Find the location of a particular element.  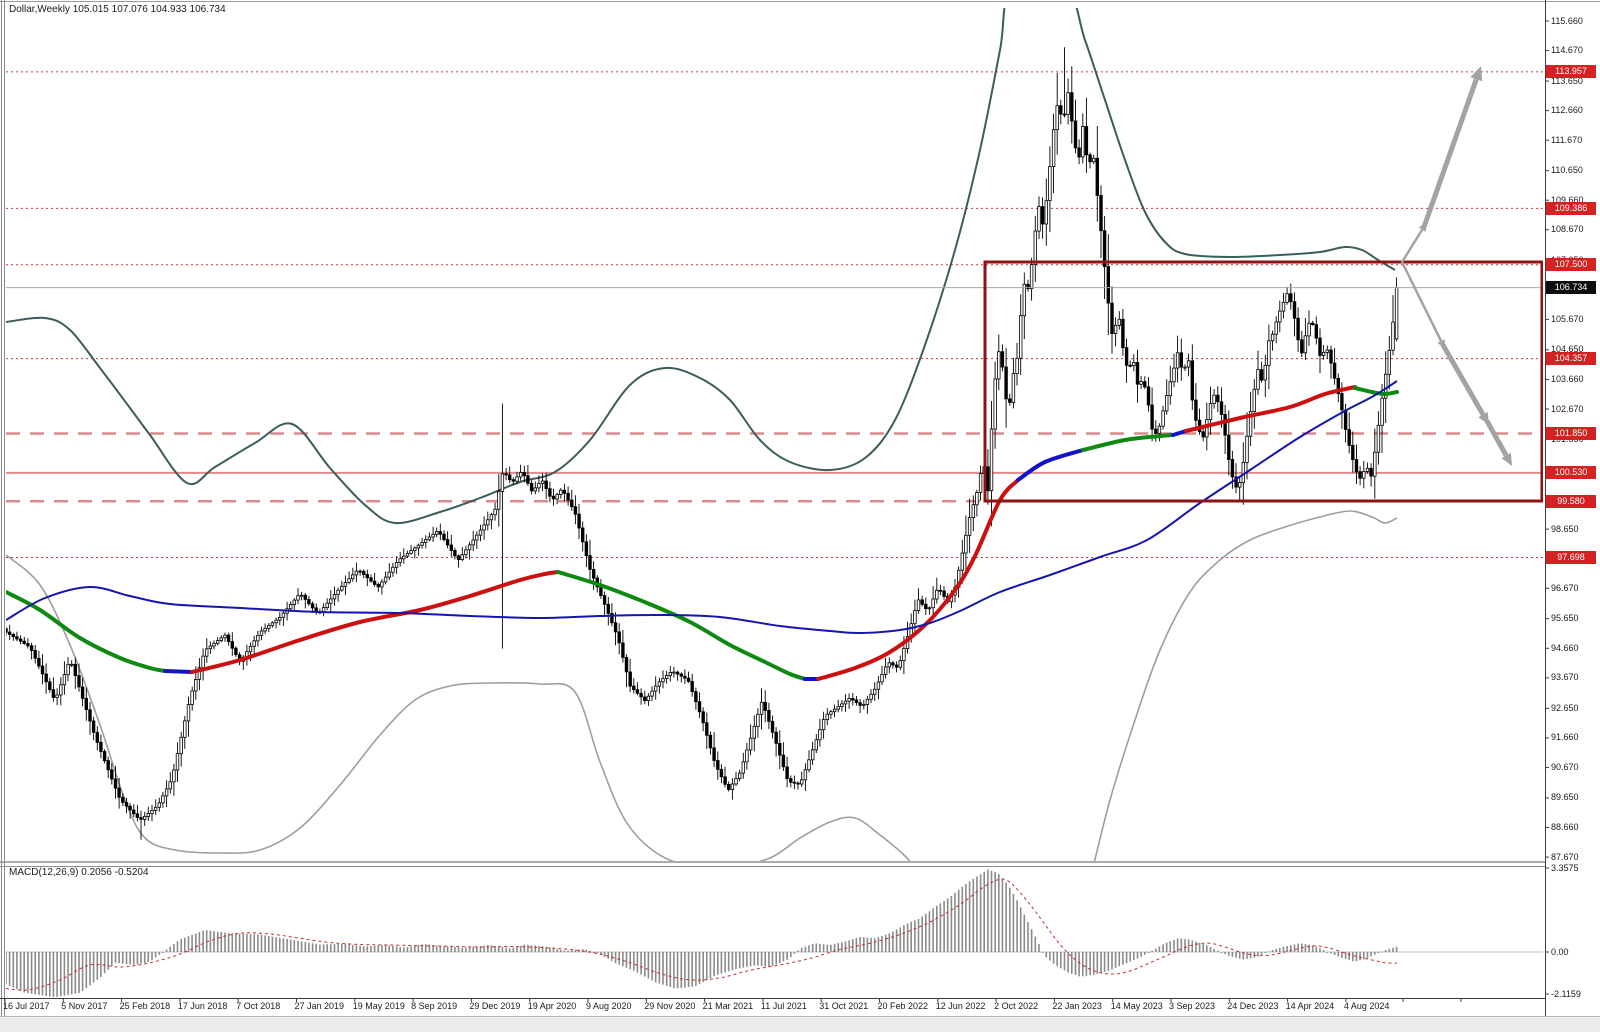

time-axis-label: 25 Feb 2018 is located at coordinates (145, 1006).